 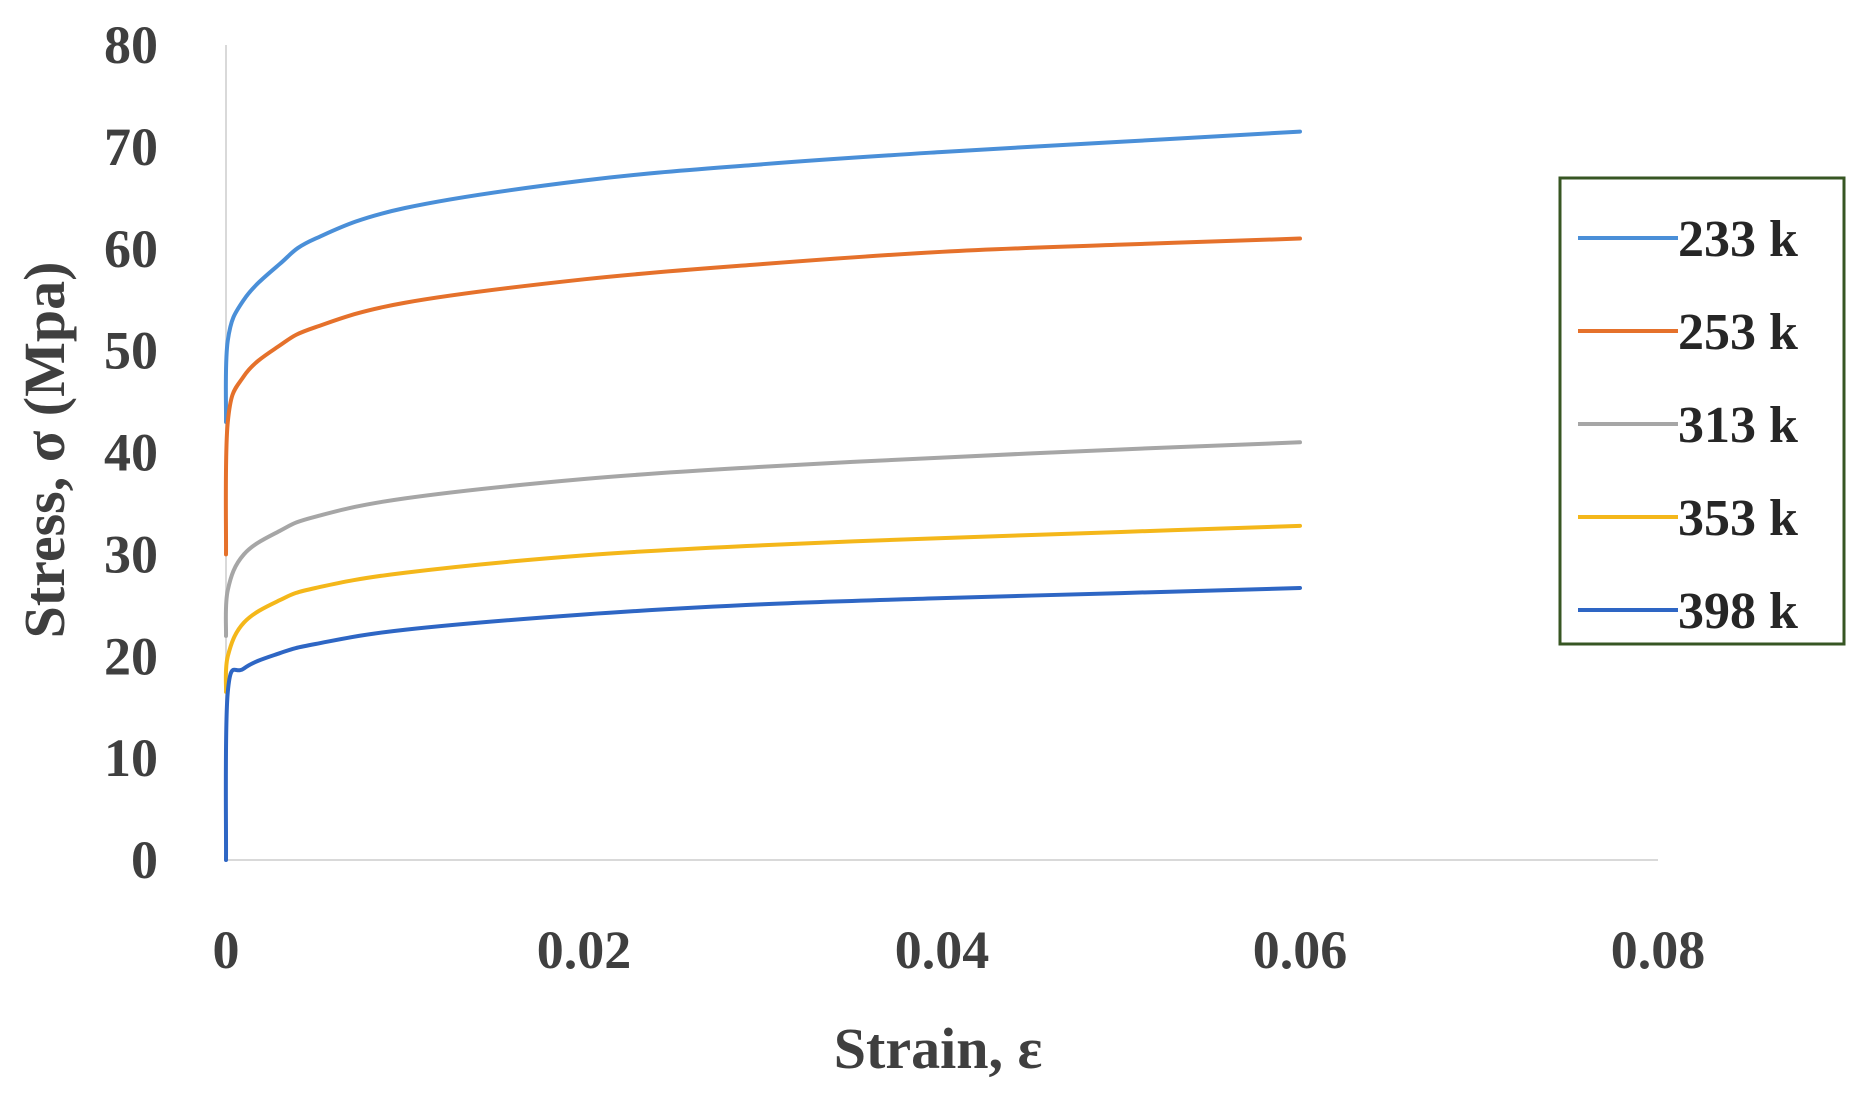 I want to click on x-tick-label: 0.06, so click(x=1300, y=950).